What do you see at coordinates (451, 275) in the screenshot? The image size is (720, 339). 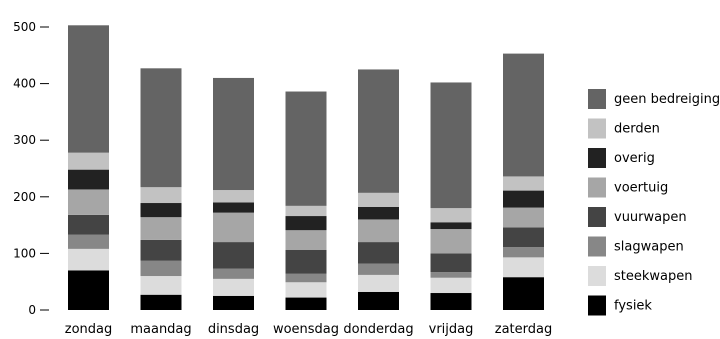 I see `bar-segment-slagwapen-vrijdag` at bounding box center [451, 275].